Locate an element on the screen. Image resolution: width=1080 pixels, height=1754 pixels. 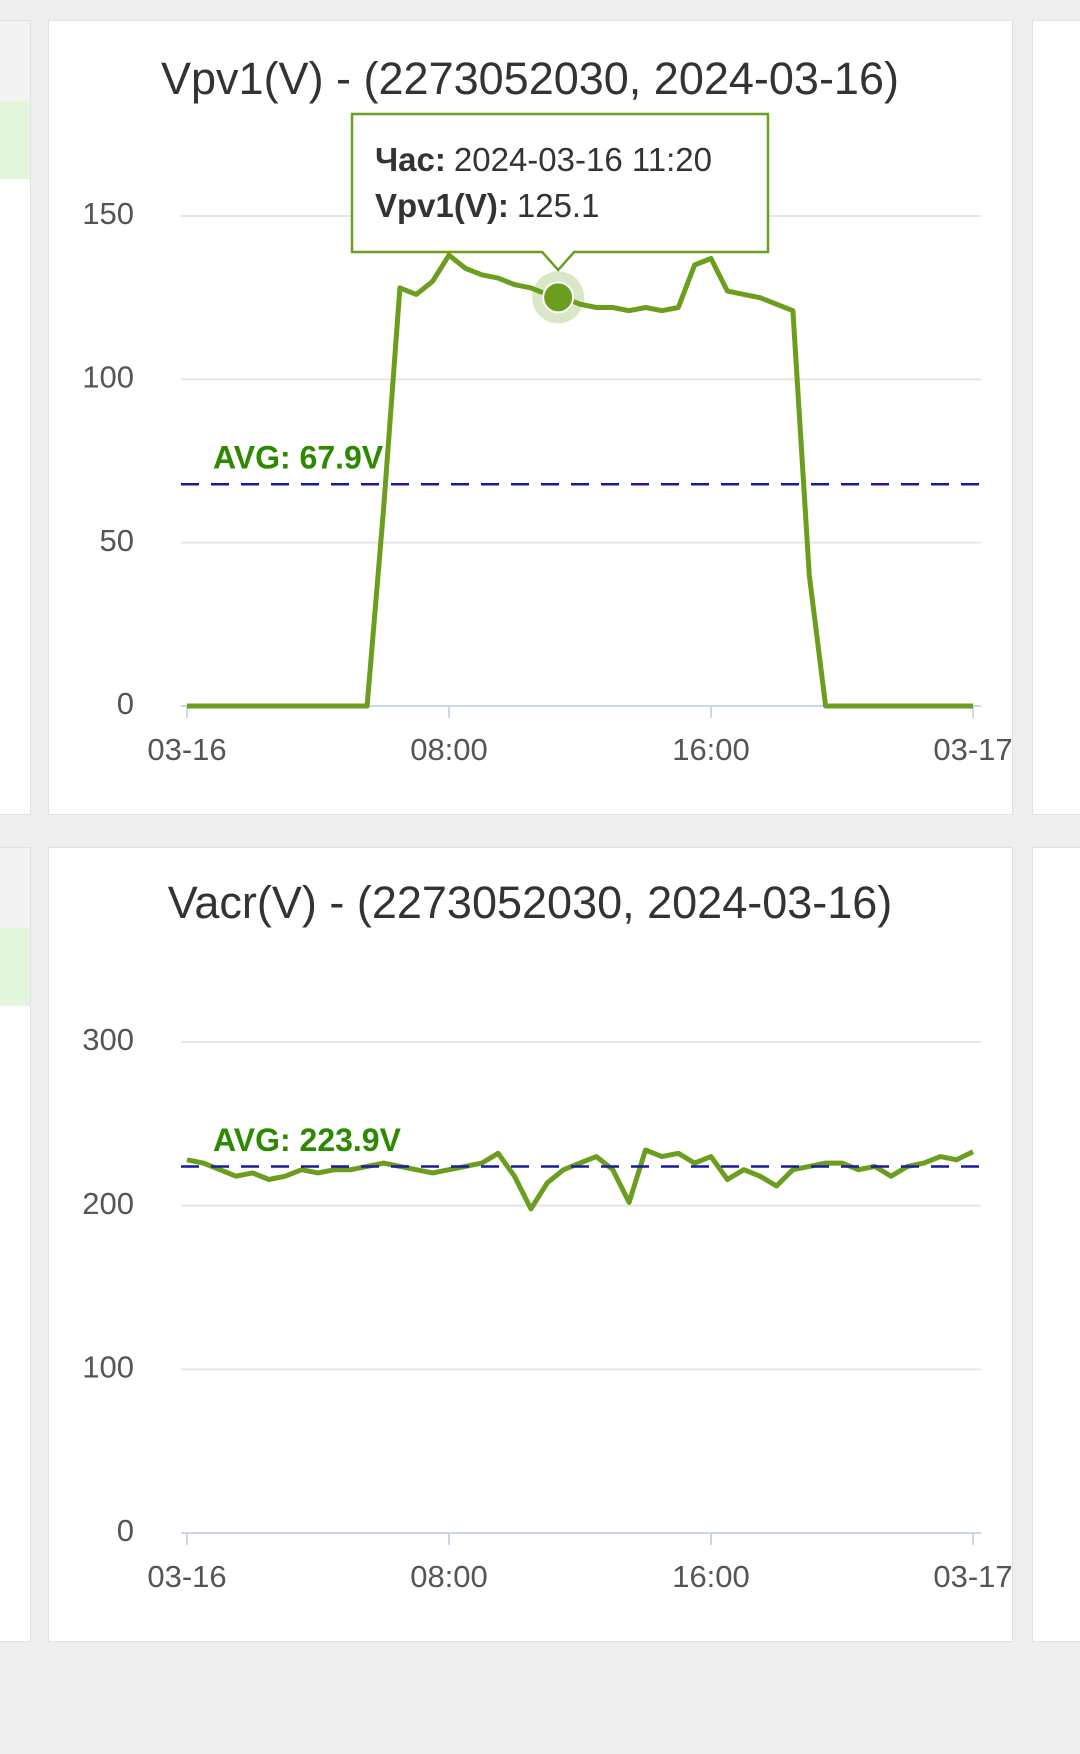
y-tick-label: 50 is located at coordinates (117, 540).